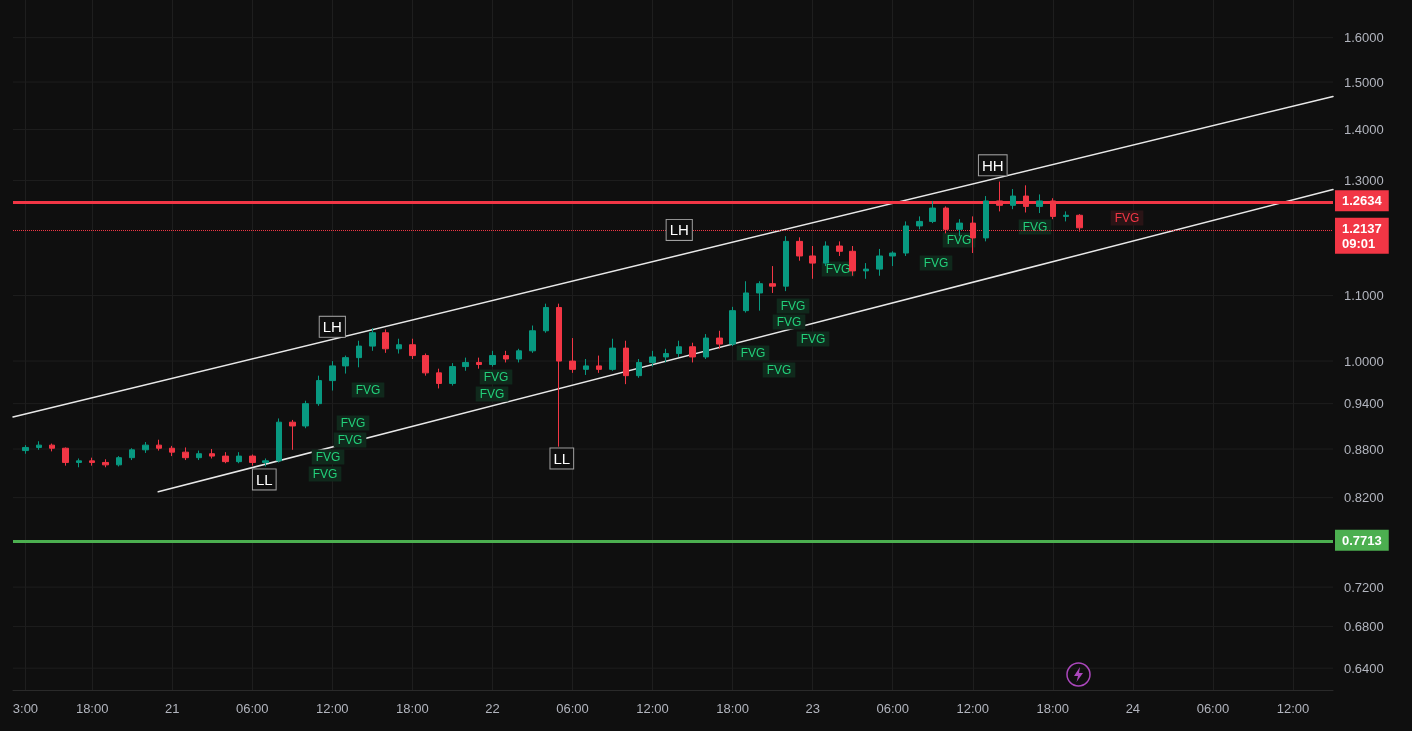 The height and width of the screenshot is (731, 1412). What do you see at coordinates (1364, 181) in the screenshot?
I see `y-tick-label: 1.3000` at bounding box center [1364, 181].